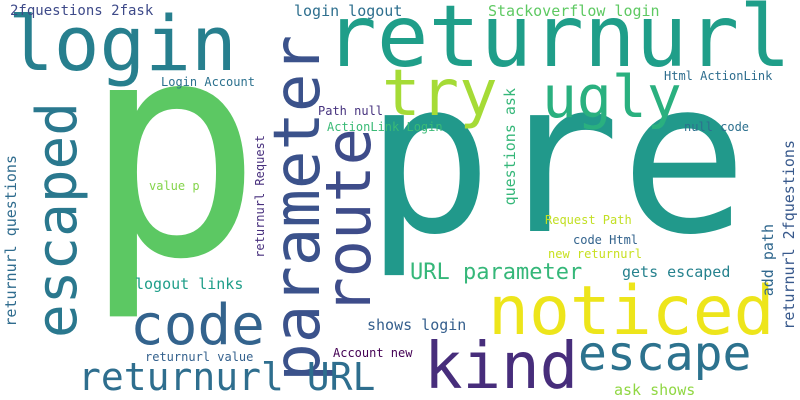 This screenshot has height=400, width=800. Describe the element at coordinates (174, 186) in the screenshot. I see `word-value-p: value p` at that location.